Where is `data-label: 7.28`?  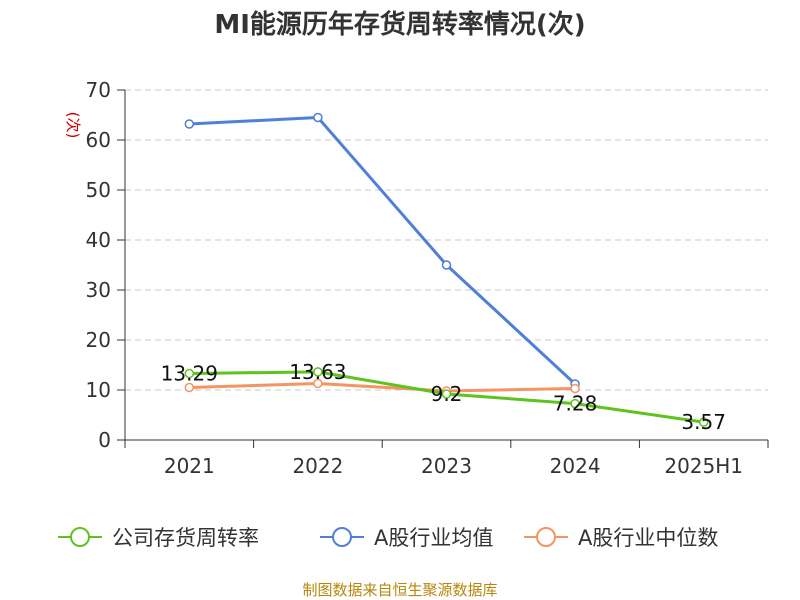 data-label: 7.28 is located at coordinates (575, 404).